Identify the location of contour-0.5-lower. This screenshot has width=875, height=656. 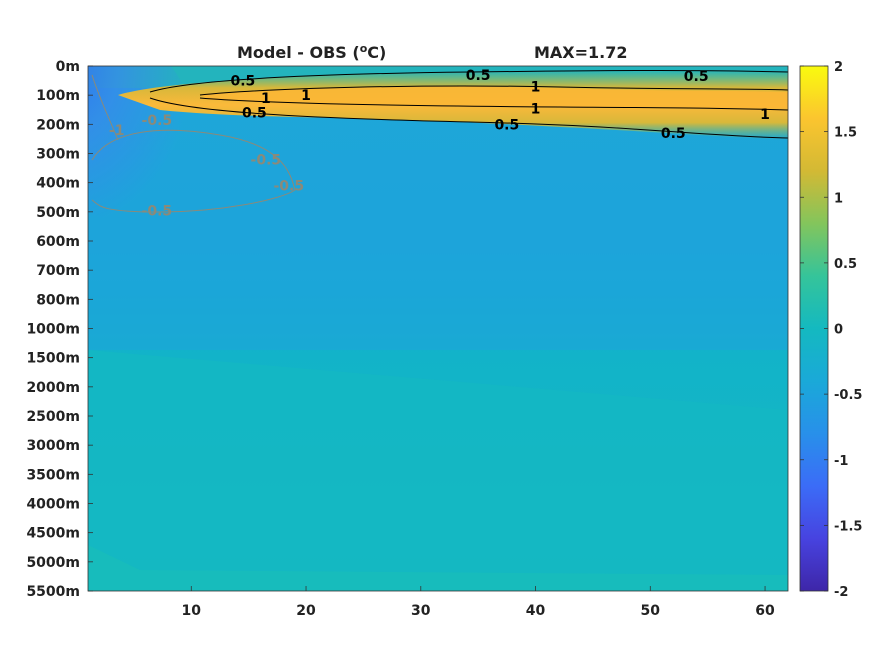
(469, 118).